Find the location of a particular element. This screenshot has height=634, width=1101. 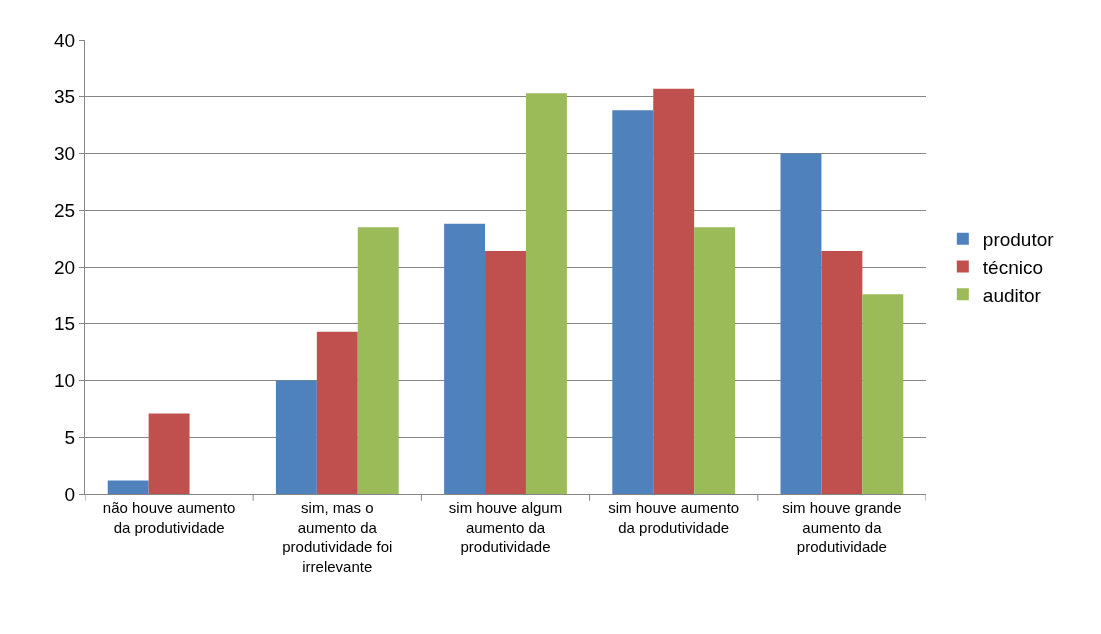

y-tick-label: 35 is located at coordinates (65, 97).